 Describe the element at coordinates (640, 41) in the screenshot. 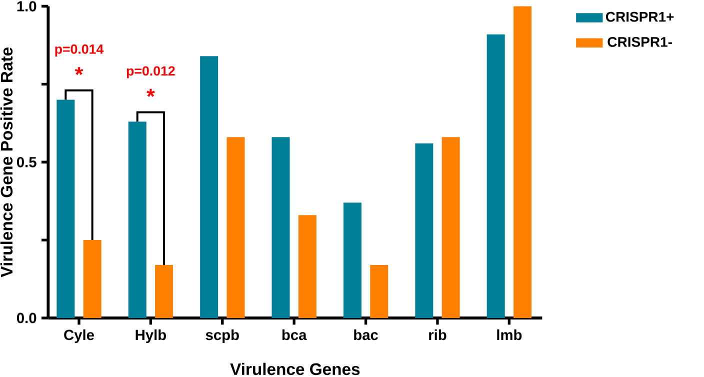

I see `legend-label: CRISPR1-` at that location.